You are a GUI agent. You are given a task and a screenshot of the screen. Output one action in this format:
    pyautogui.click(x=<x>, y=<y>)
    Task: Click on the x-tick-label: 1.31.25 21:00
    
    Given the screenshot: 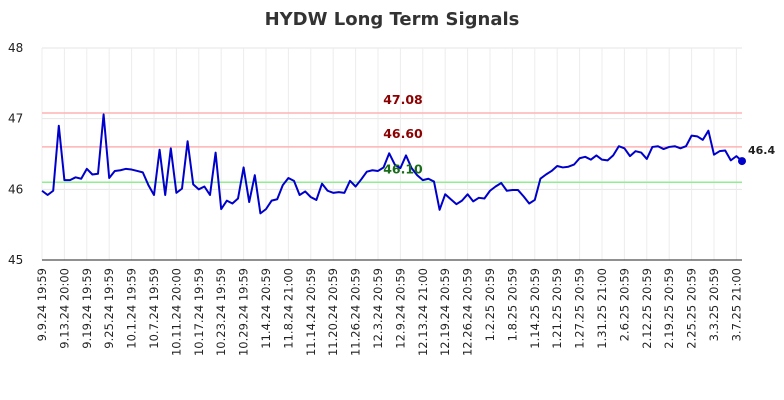 What is the action you would take?
    pyautogui.click(x=602, y=308)
    